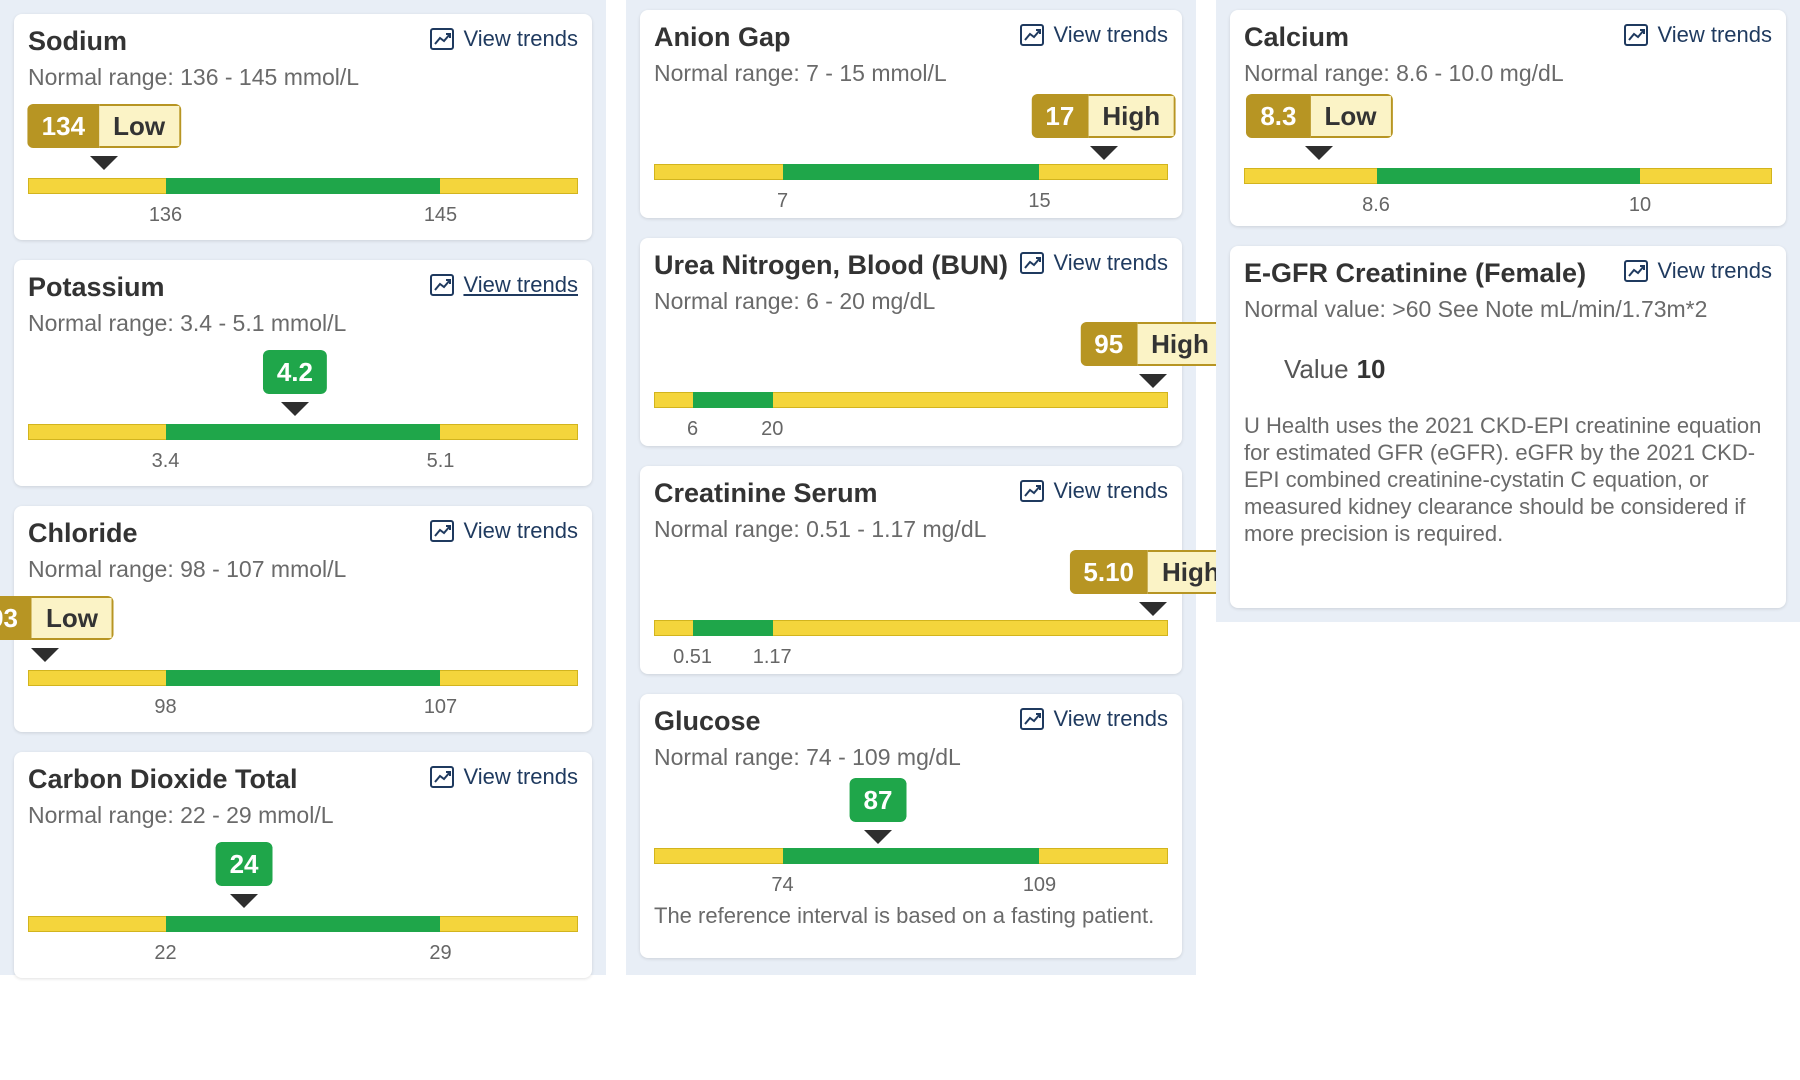  I want to click on result-value: 17, so click(1060, 116).